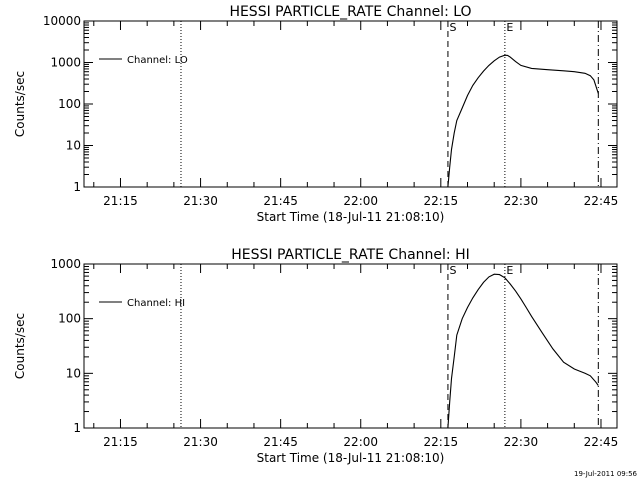  I want to click on legend-label: Channel: HI, so click(156, 303).